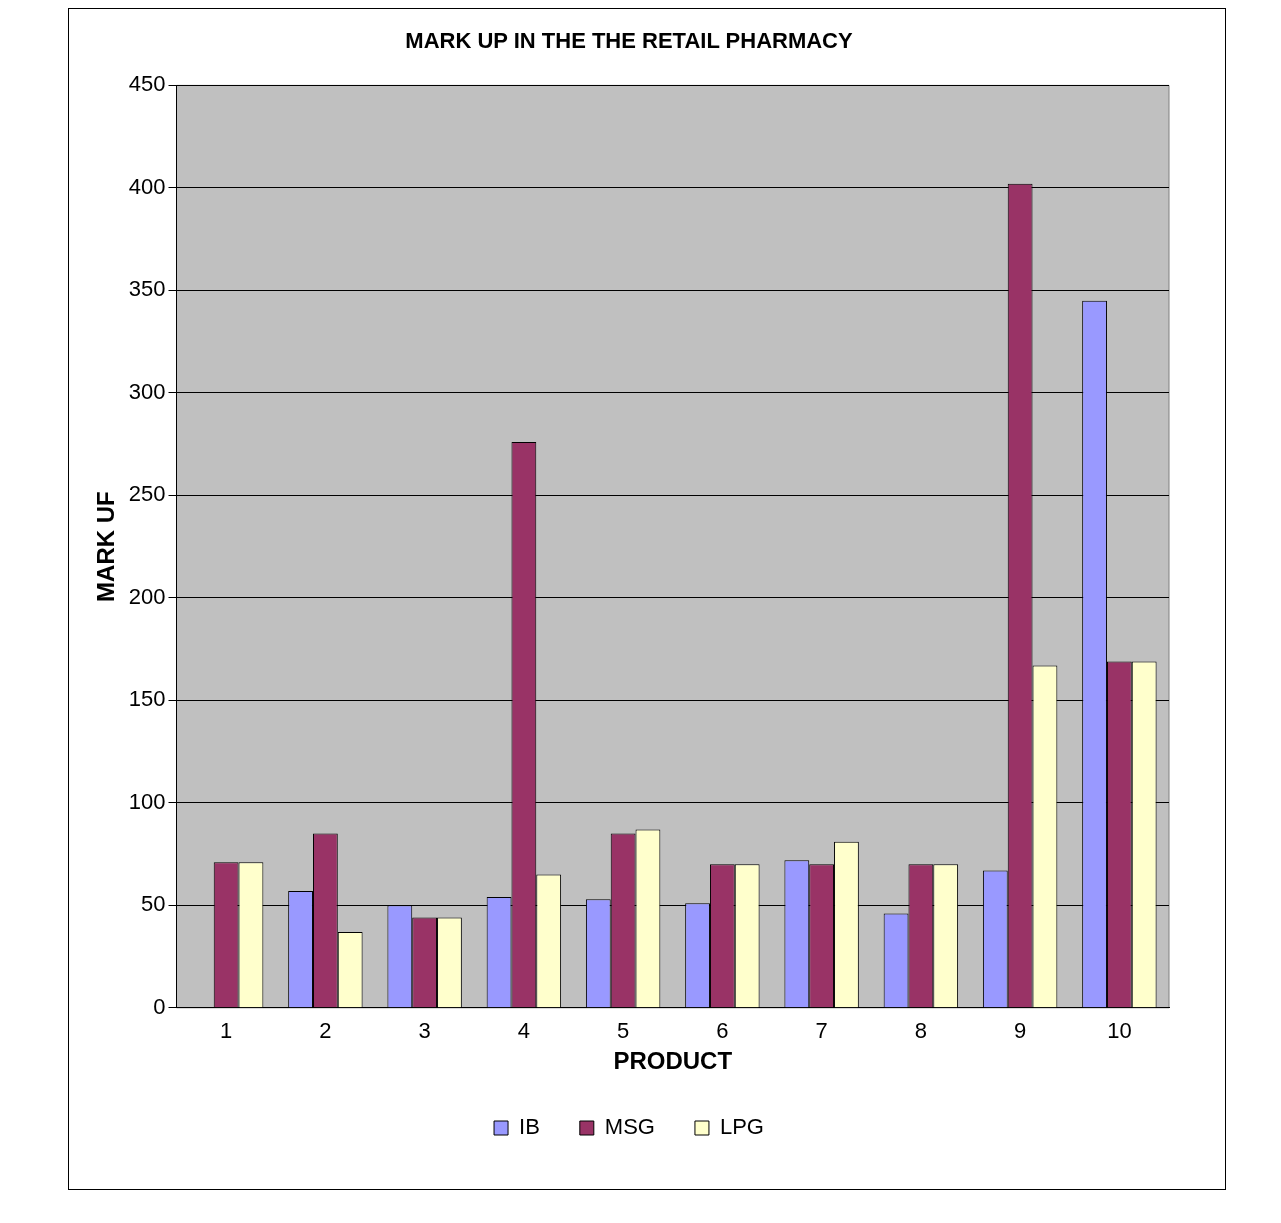 This screenshot has height=1223, width=1281. What do you see at coordinates (159, 1006) in the screenshot?
I see `y-tick-label: 0` at bounding box center [159, 1006].